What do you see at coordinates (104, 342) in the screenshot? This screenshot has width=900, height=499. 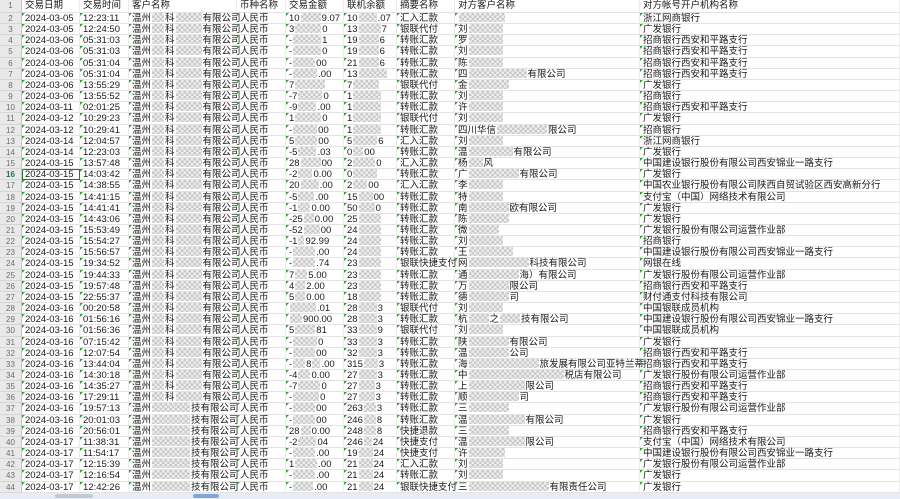 I see `time-cell: 07:15:42` at bounding box center [104, 342].